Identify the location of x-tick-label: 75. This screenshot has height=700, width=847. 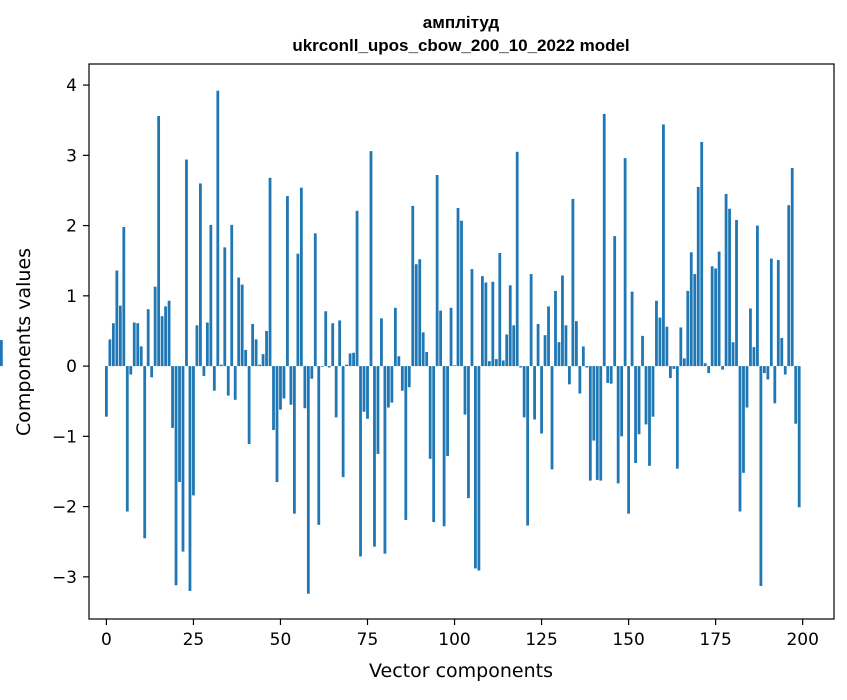
(368, 640).